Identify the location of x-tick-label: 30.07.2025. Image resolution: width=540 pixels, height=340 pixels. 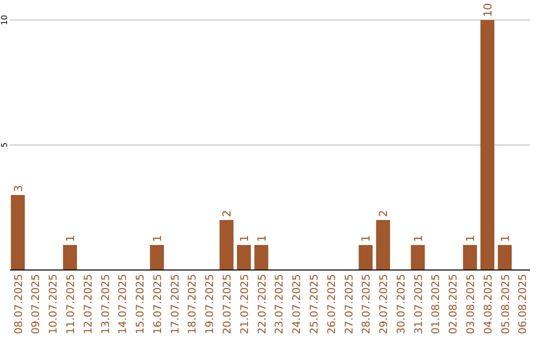
(401, 304).